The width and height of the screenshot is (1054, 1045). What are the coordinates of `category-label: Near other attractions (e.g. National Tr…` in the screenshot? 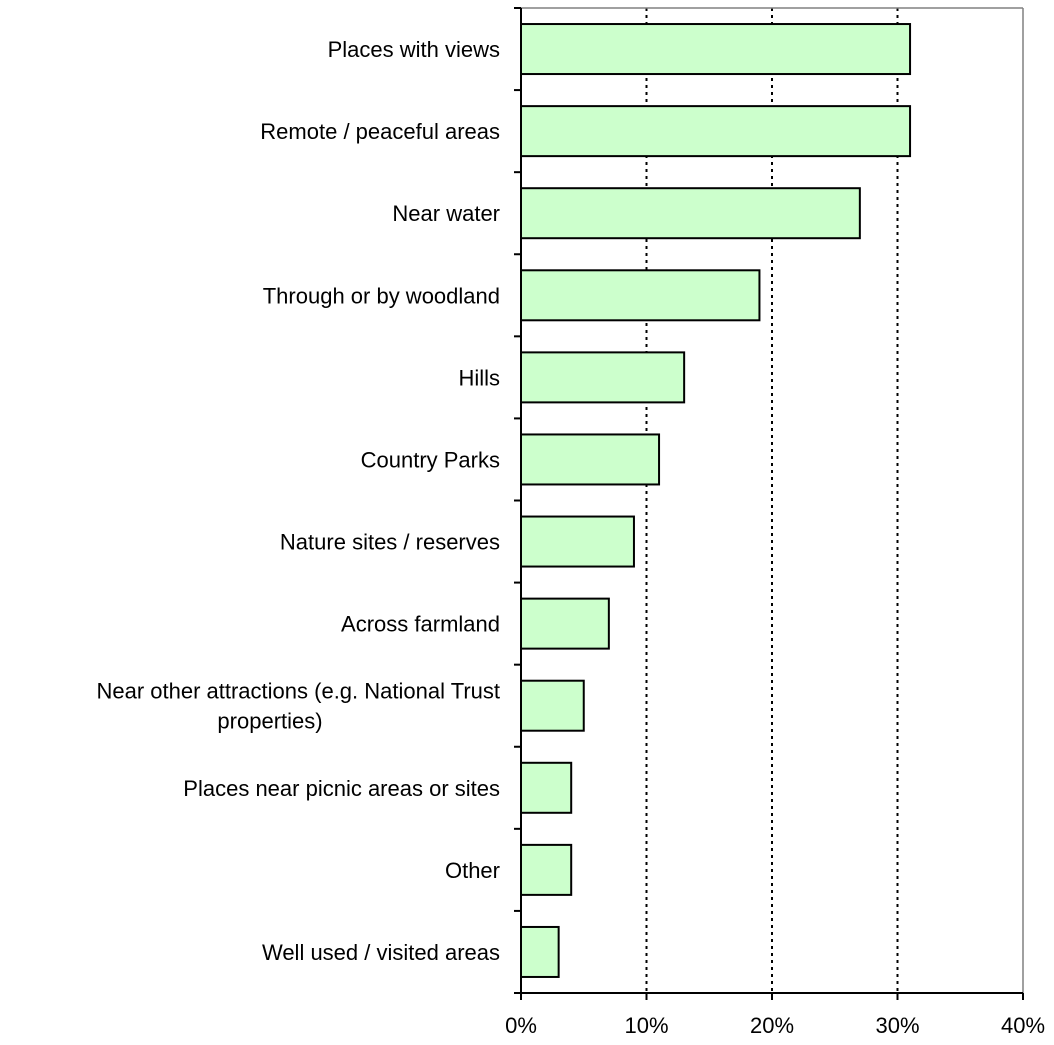 It's located at (298, 706).